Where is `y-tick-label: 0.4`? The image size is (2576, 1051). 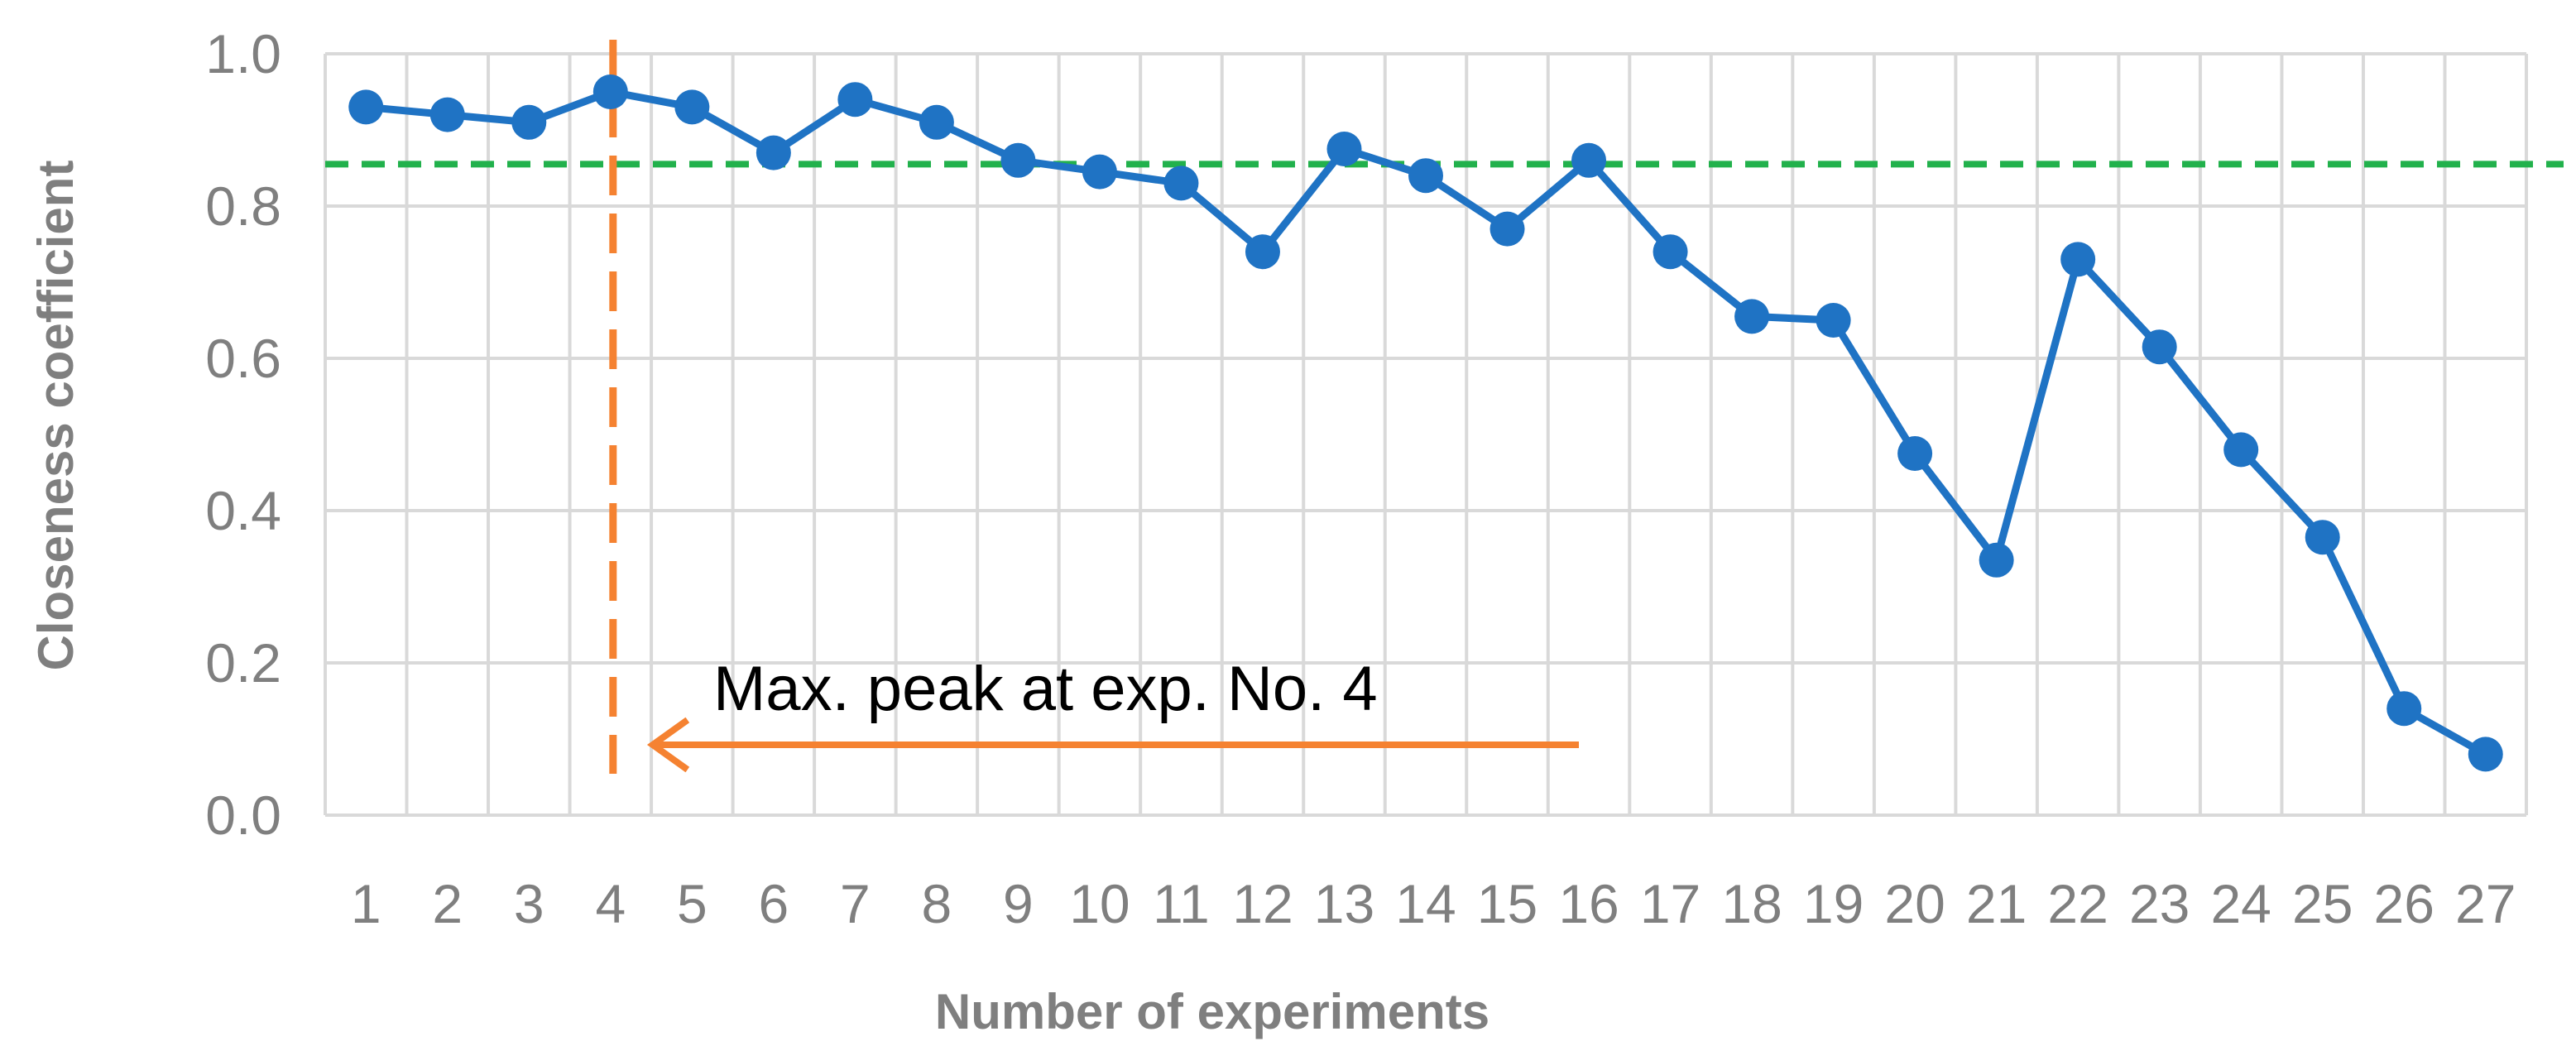
y-tick-label: 0.4 is located at coordinates (243, 510).